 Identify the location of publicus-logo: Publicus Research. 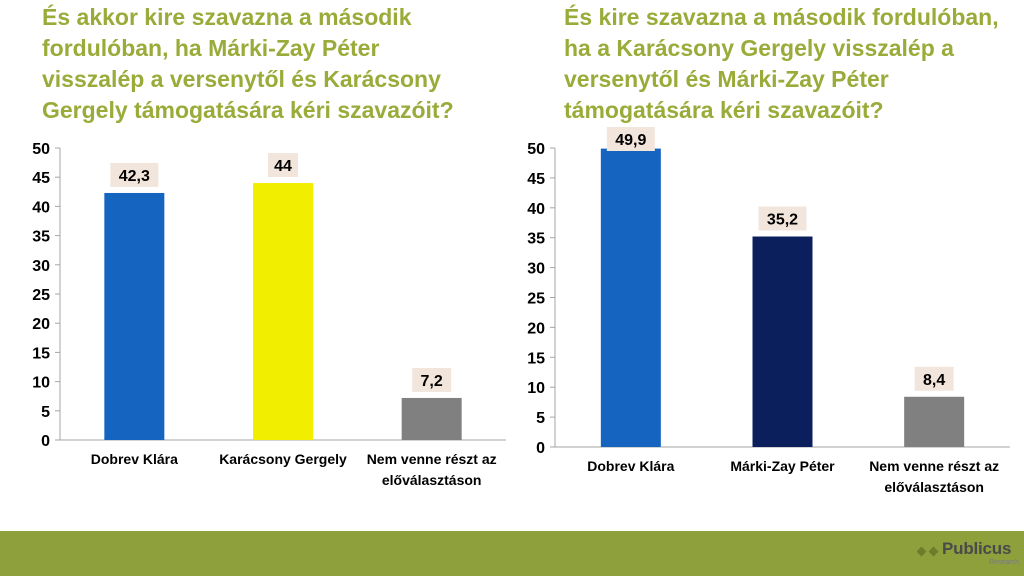
(970, 556).